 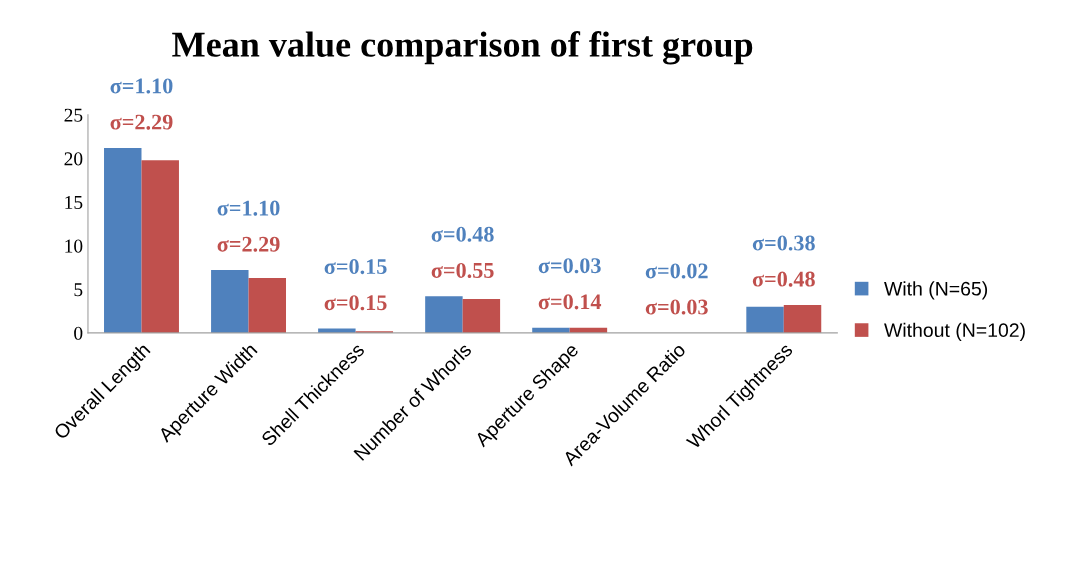 What do you see at coordinates (73, 159) in the screenshot?
I see `y-tick-label: 20` at bounding box center [73, 159].